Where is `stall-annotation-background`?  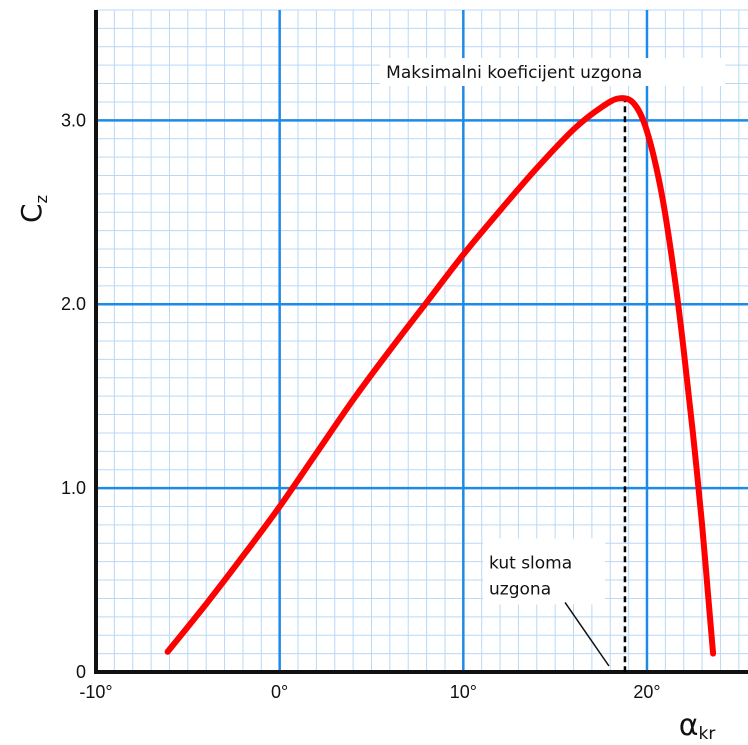
stall-annotation-background is located at coordinates (544, 571).